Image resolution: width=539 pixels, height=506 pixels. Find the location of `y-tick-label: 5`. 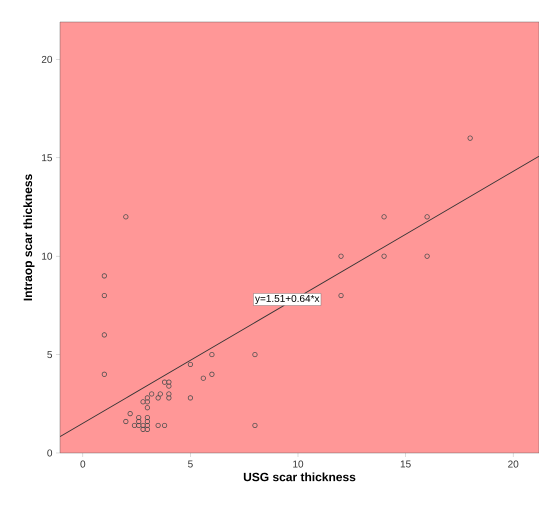

y-tick-label: 5 is located at coordinates (49, 354).